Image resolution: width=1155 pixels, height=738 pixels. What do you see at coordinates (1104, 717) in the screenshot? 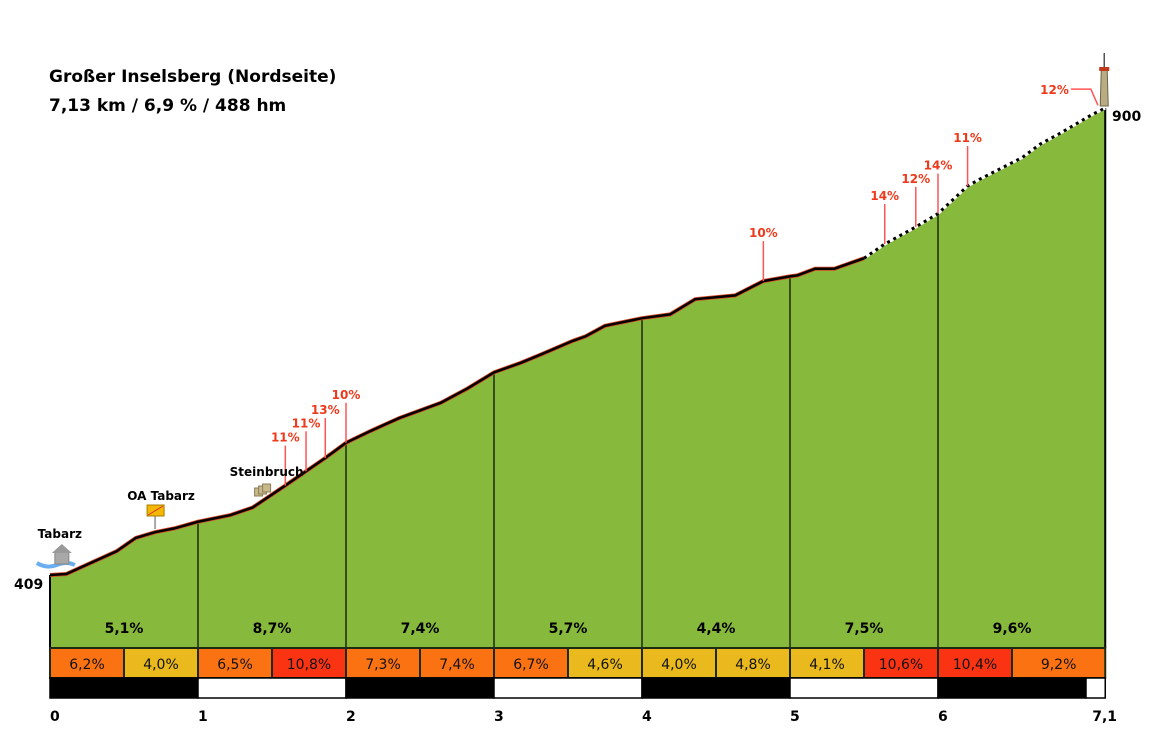
I see `x-tick-label: 7,1` at bounding box center [1104, 717].